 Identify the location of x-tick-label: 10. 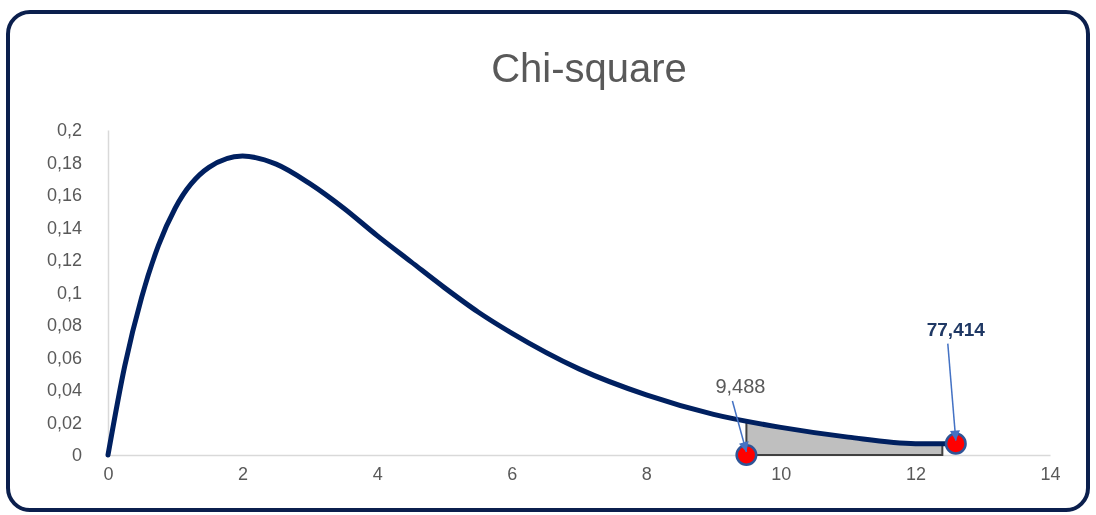
(781, 473).